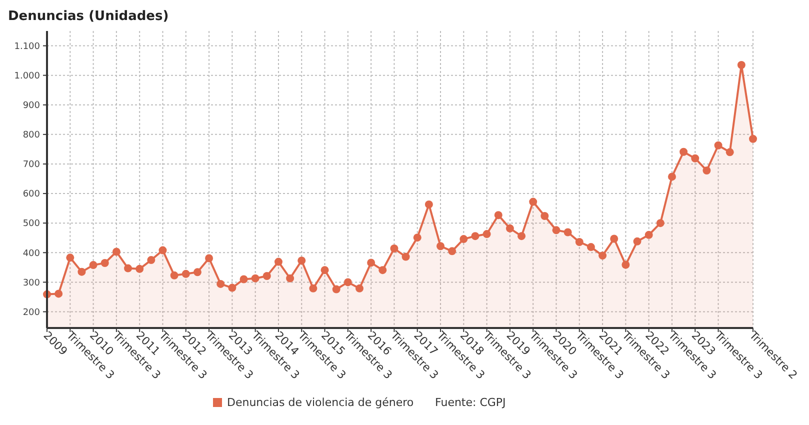  I want to click on legend-label: Denuncias de violencia de género, so click(320, 402).